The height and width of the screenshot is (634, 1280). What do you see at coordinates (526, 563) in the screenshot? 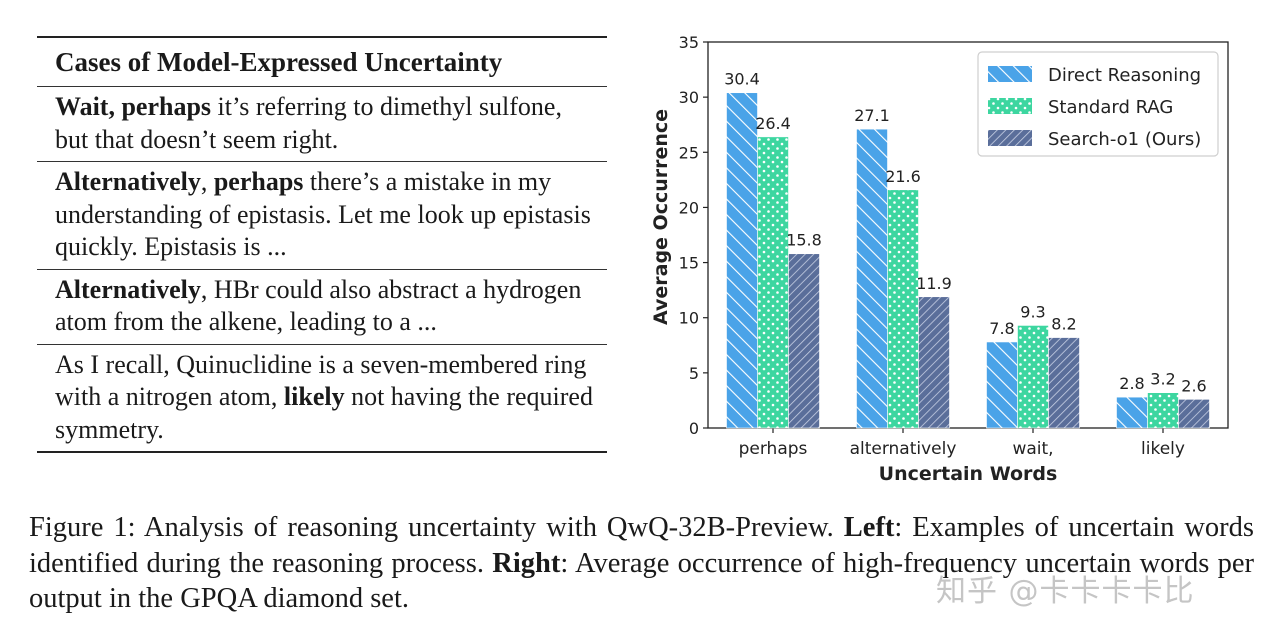
I see `bold-text: Right` at bounding box center [526, 563].